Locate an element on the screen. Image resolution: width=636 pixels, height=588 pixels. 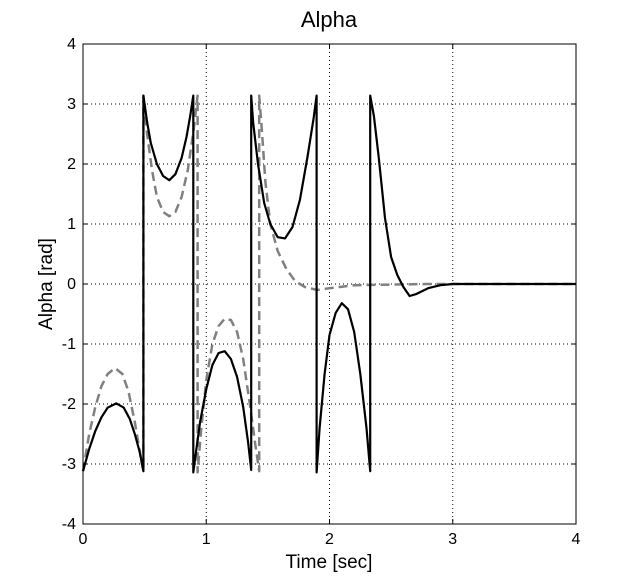
x-axis-label: Time [sec] is located at coordinates (329, 562).